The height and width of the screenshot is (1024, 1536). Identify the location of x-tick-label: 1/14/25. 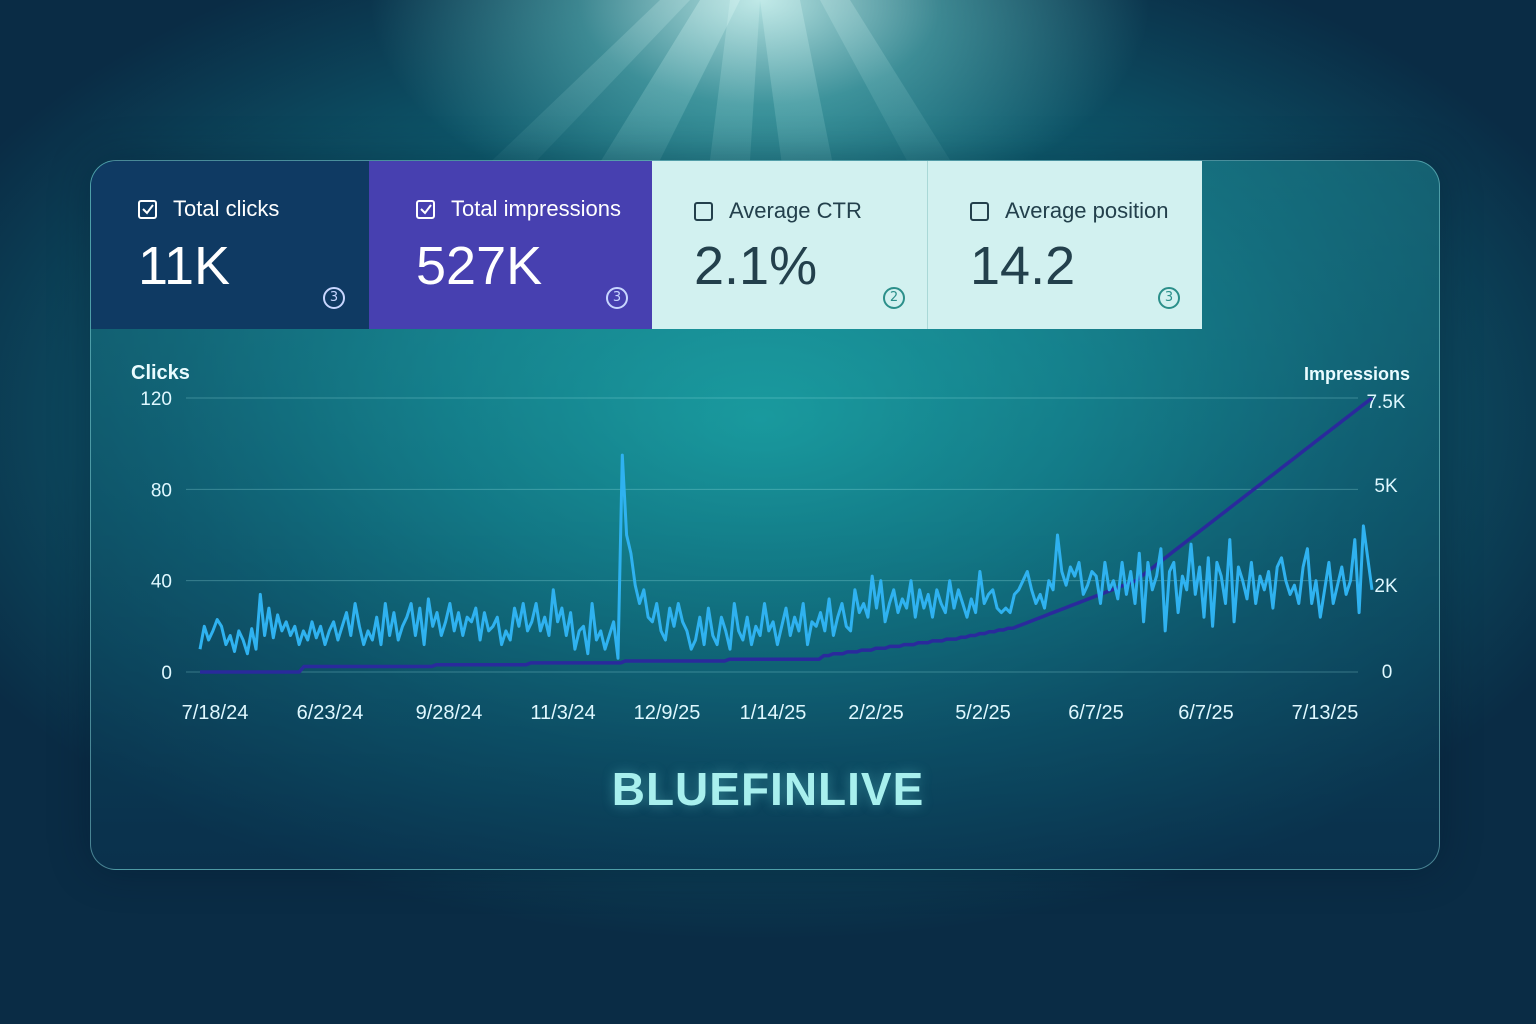
(773, 713).